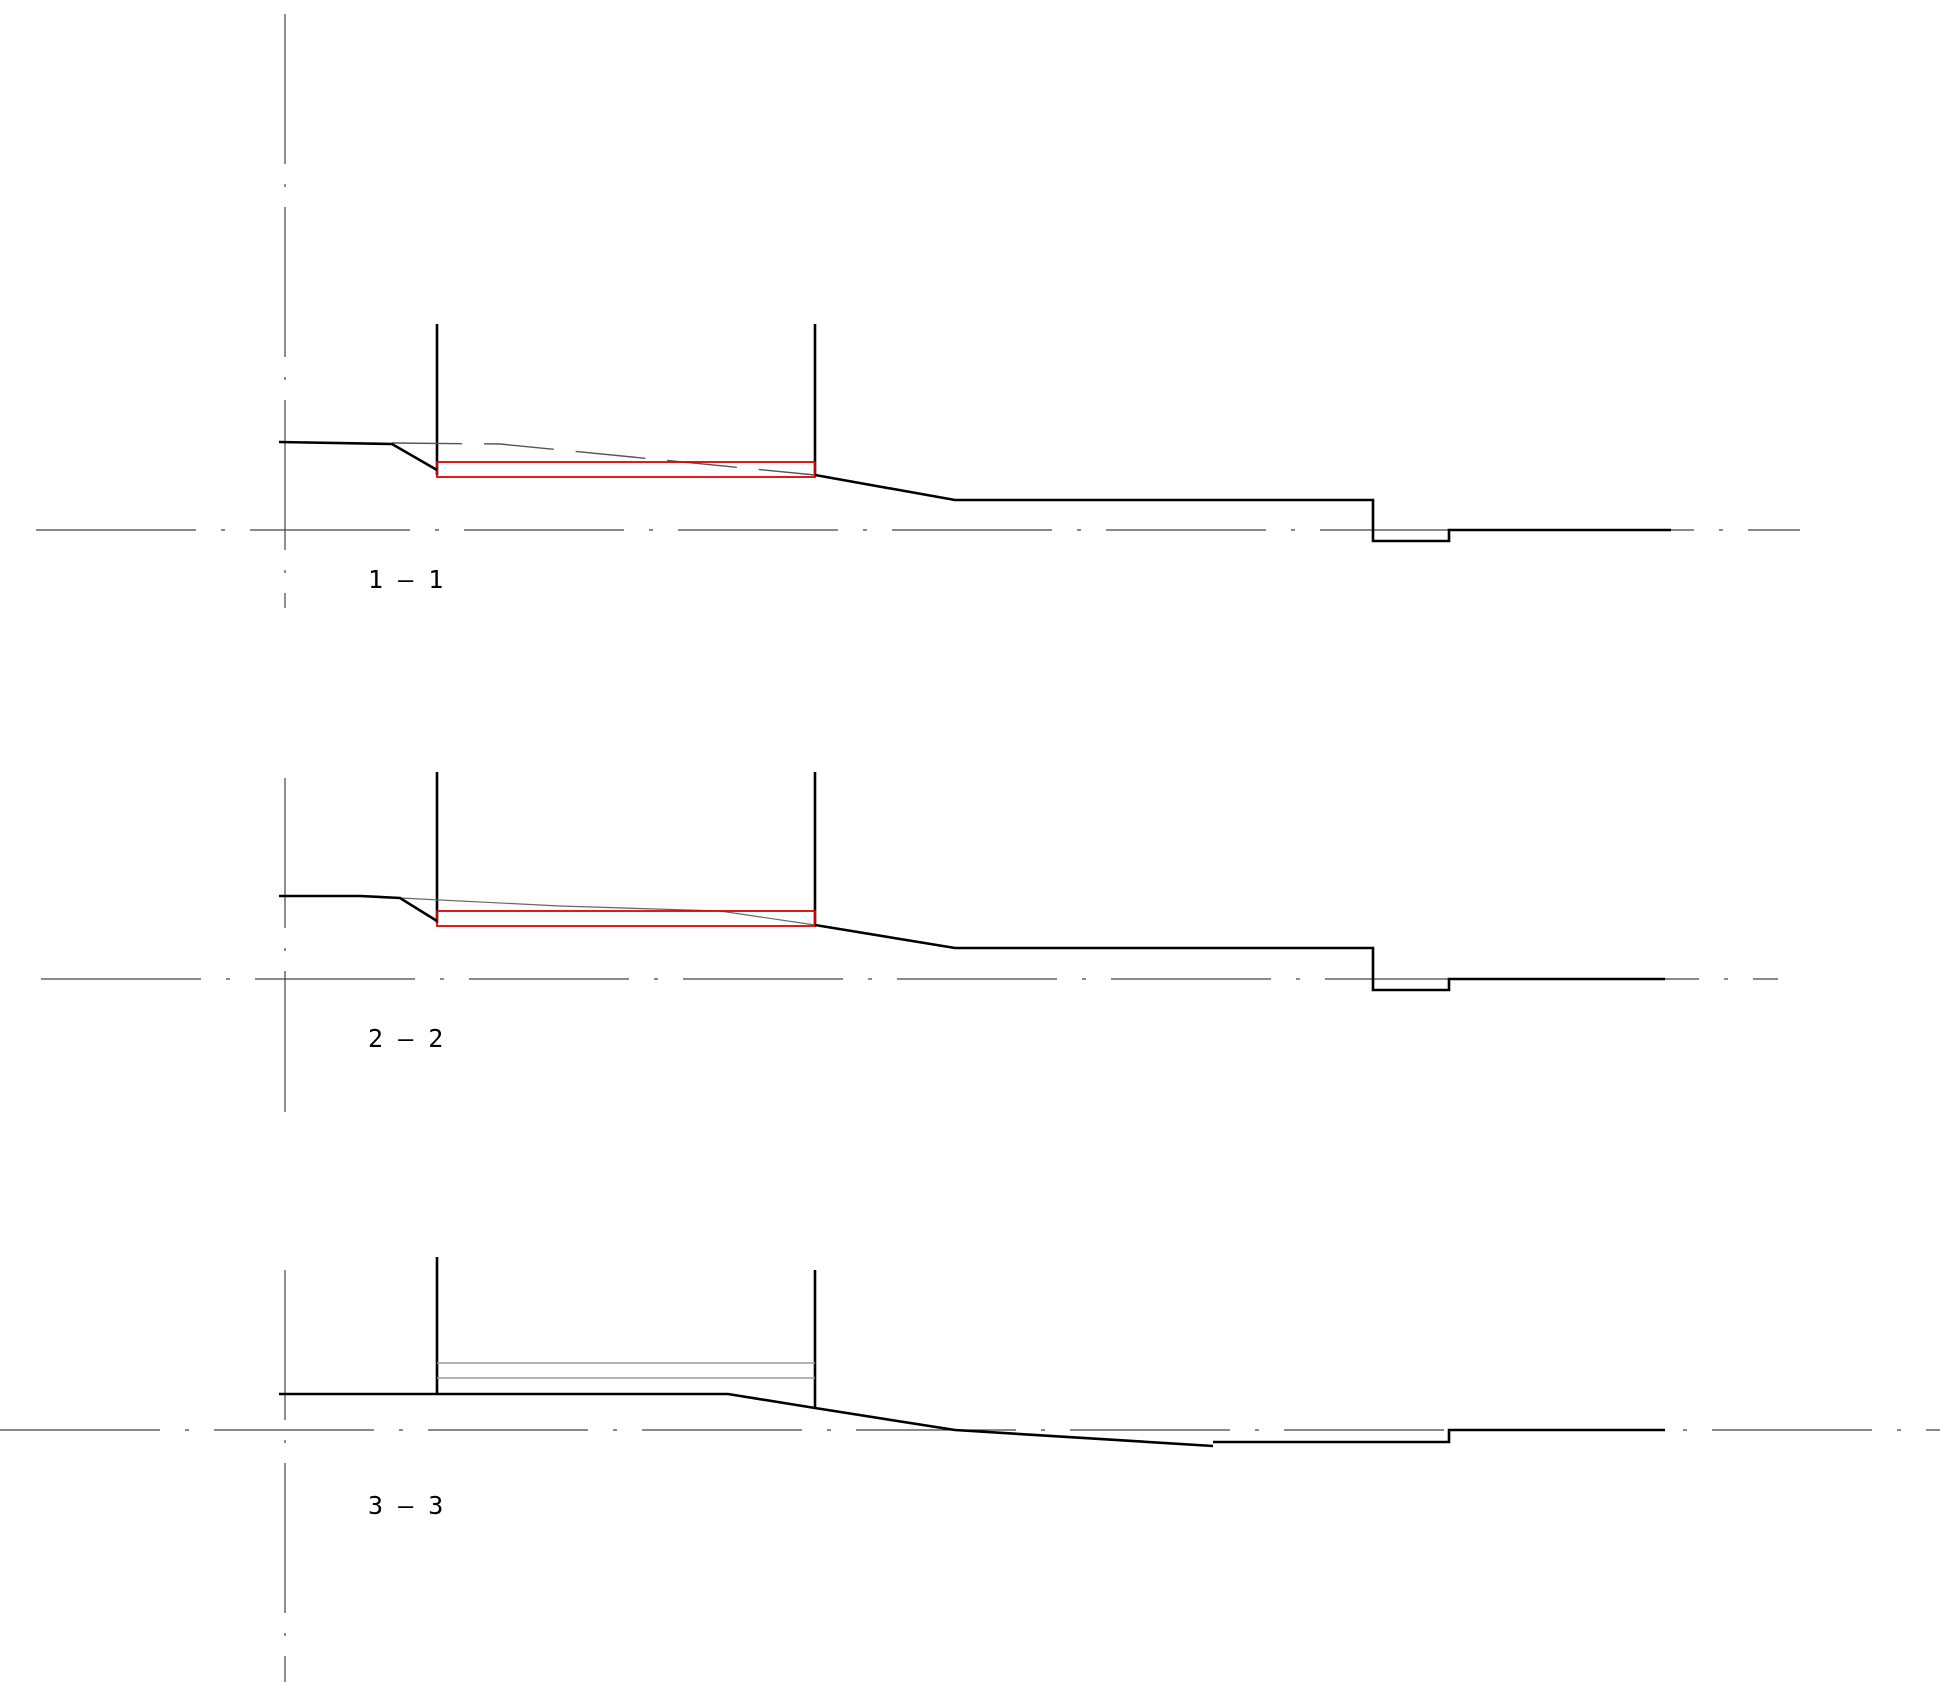 The image size is (1940, 1685). Describe the element at coordinates (746, 1420) in the screenshot. I see `ground-profile` at that location.